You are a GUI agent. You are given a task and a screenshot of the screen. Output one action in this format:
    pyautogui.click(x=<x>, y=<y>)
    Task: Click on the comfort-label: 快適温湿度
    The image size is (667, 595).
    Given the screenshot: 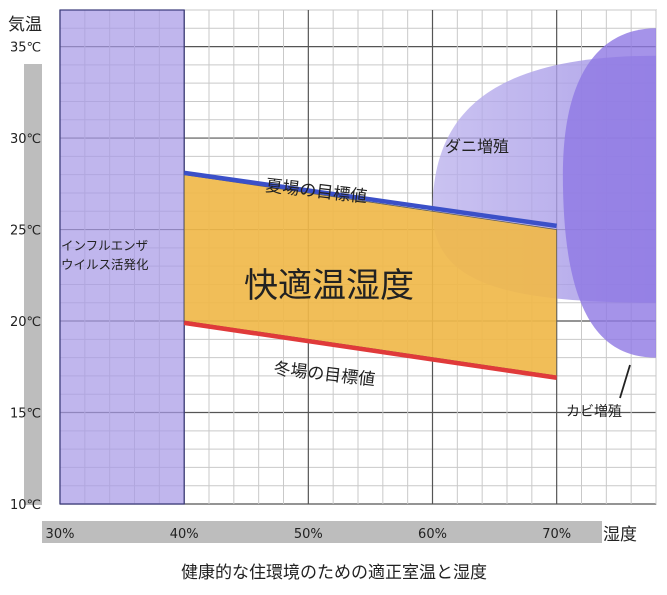 What is the action you would take?
    pyautogui.click(x=329, y=286)
    